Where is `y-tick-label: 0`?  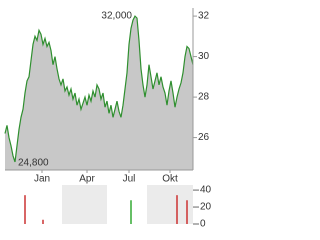
y-tick-label: 0 is located at coordinates (203, 224).